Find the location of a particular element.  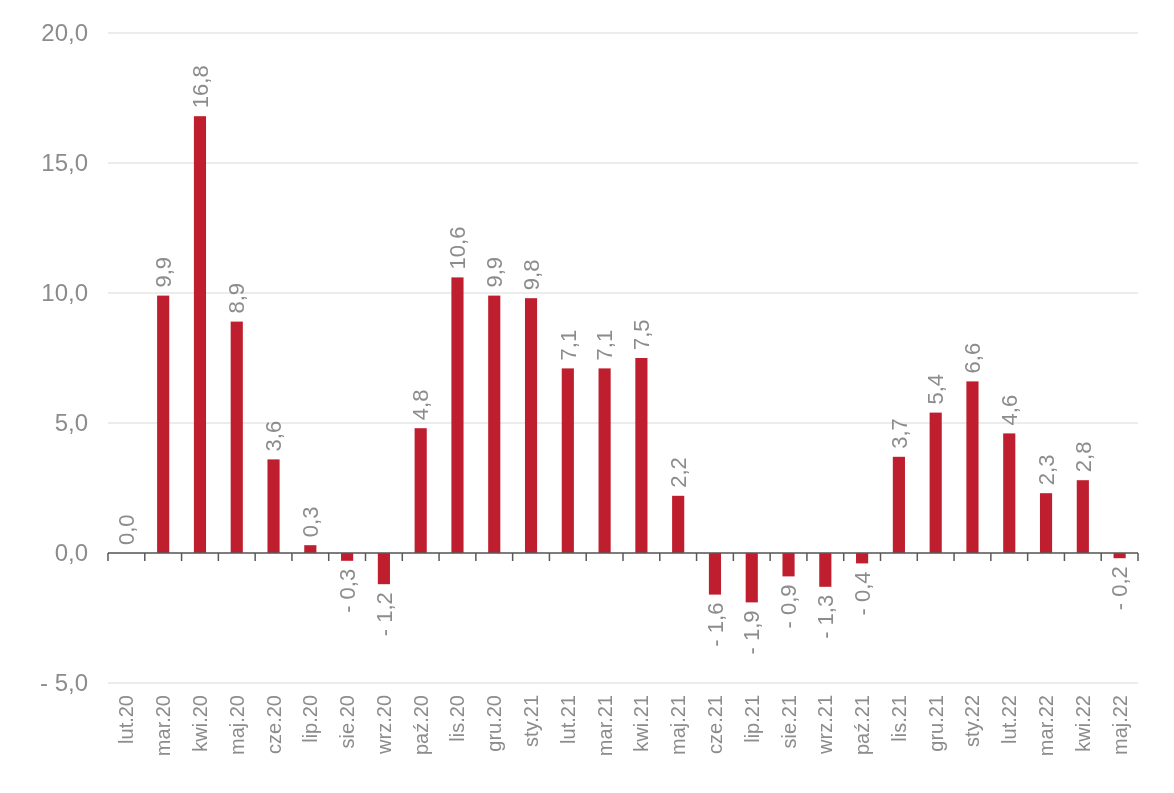

x-tick-label: lut.20 is located at coordinates (126, 719).